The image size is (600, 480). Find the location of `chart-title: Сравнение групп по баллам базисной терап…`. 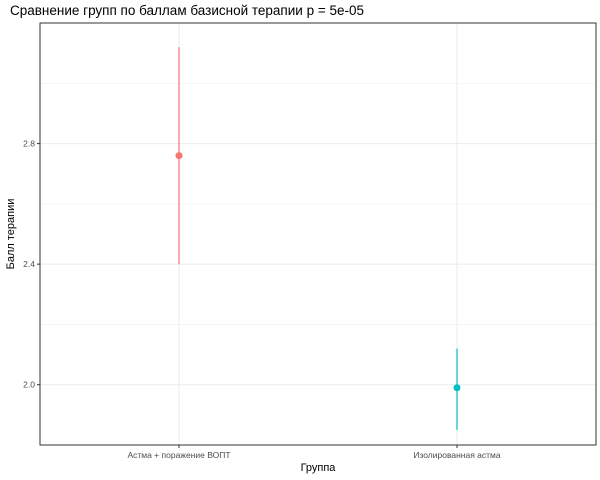

chart-title: Сравнение групп по баллам базисной терап… is located at coordinates (187, 10).